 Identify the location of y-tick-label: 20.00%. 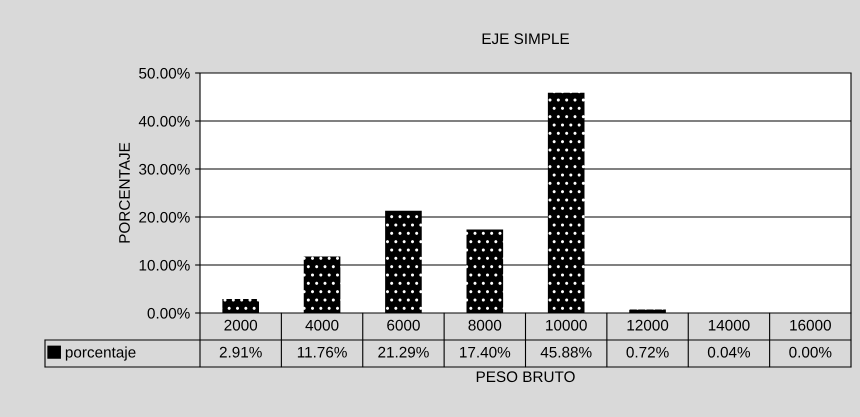
(164, 217).